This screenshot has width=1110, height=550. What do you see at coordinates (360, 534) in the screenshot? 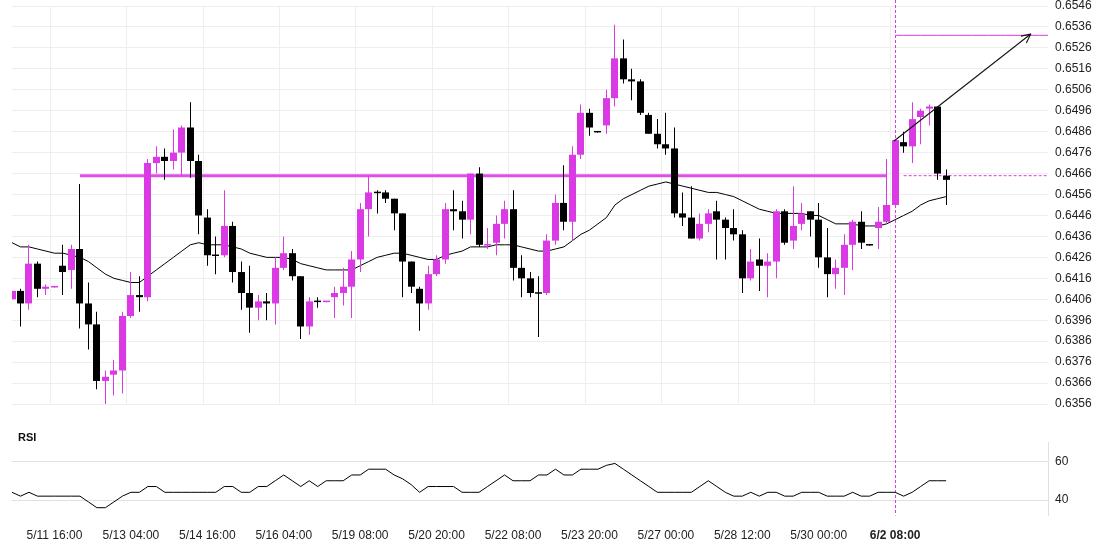
I see `x-tick-label: 5/19 08:00` at bounding box center [360, 534].